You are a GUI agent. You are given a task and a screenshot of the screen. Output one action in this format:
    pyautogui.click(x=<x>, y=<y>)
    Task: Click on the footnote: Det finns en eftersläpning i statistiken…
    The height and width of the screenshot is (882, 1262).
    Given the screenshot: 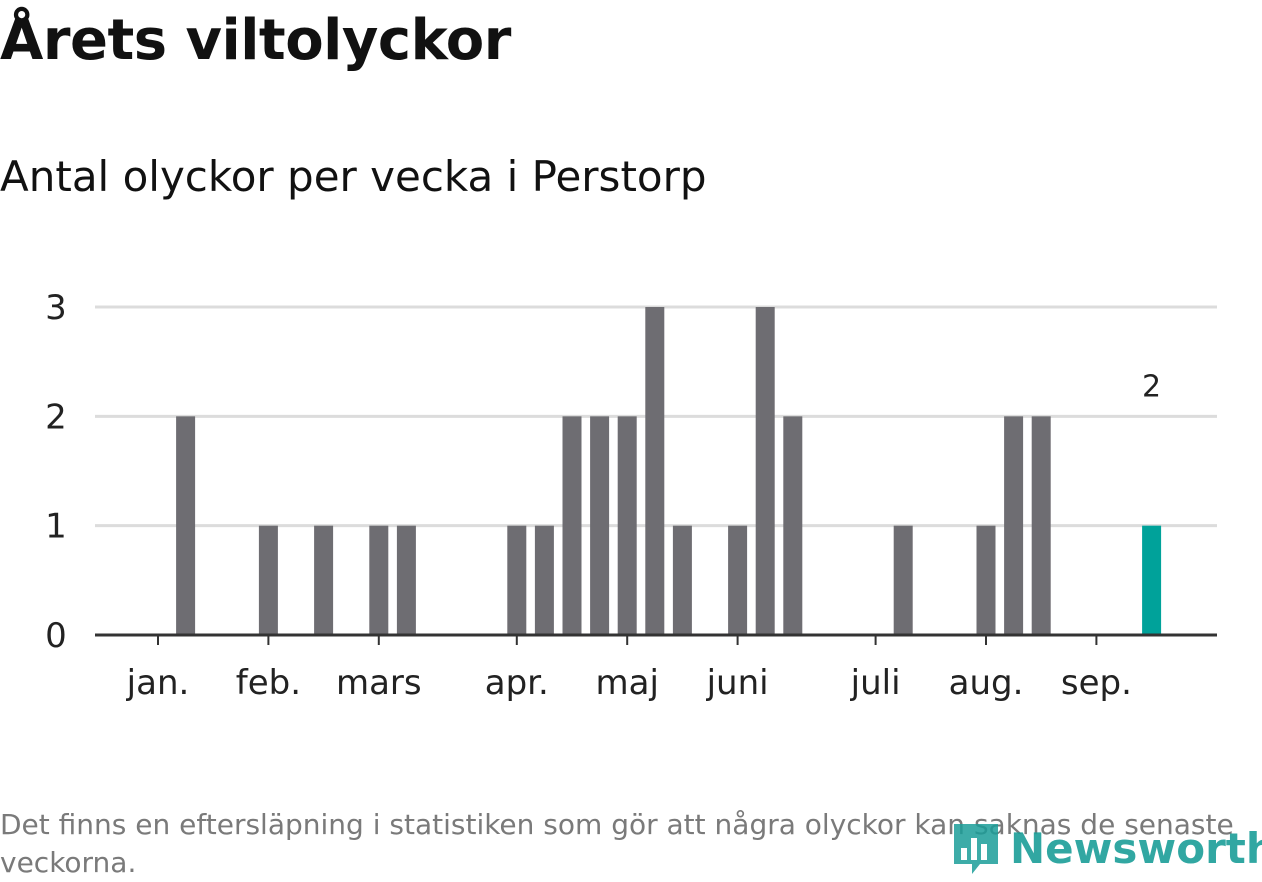 What is the action you would take?
    pyautogui.click(x=617, y=843)
    